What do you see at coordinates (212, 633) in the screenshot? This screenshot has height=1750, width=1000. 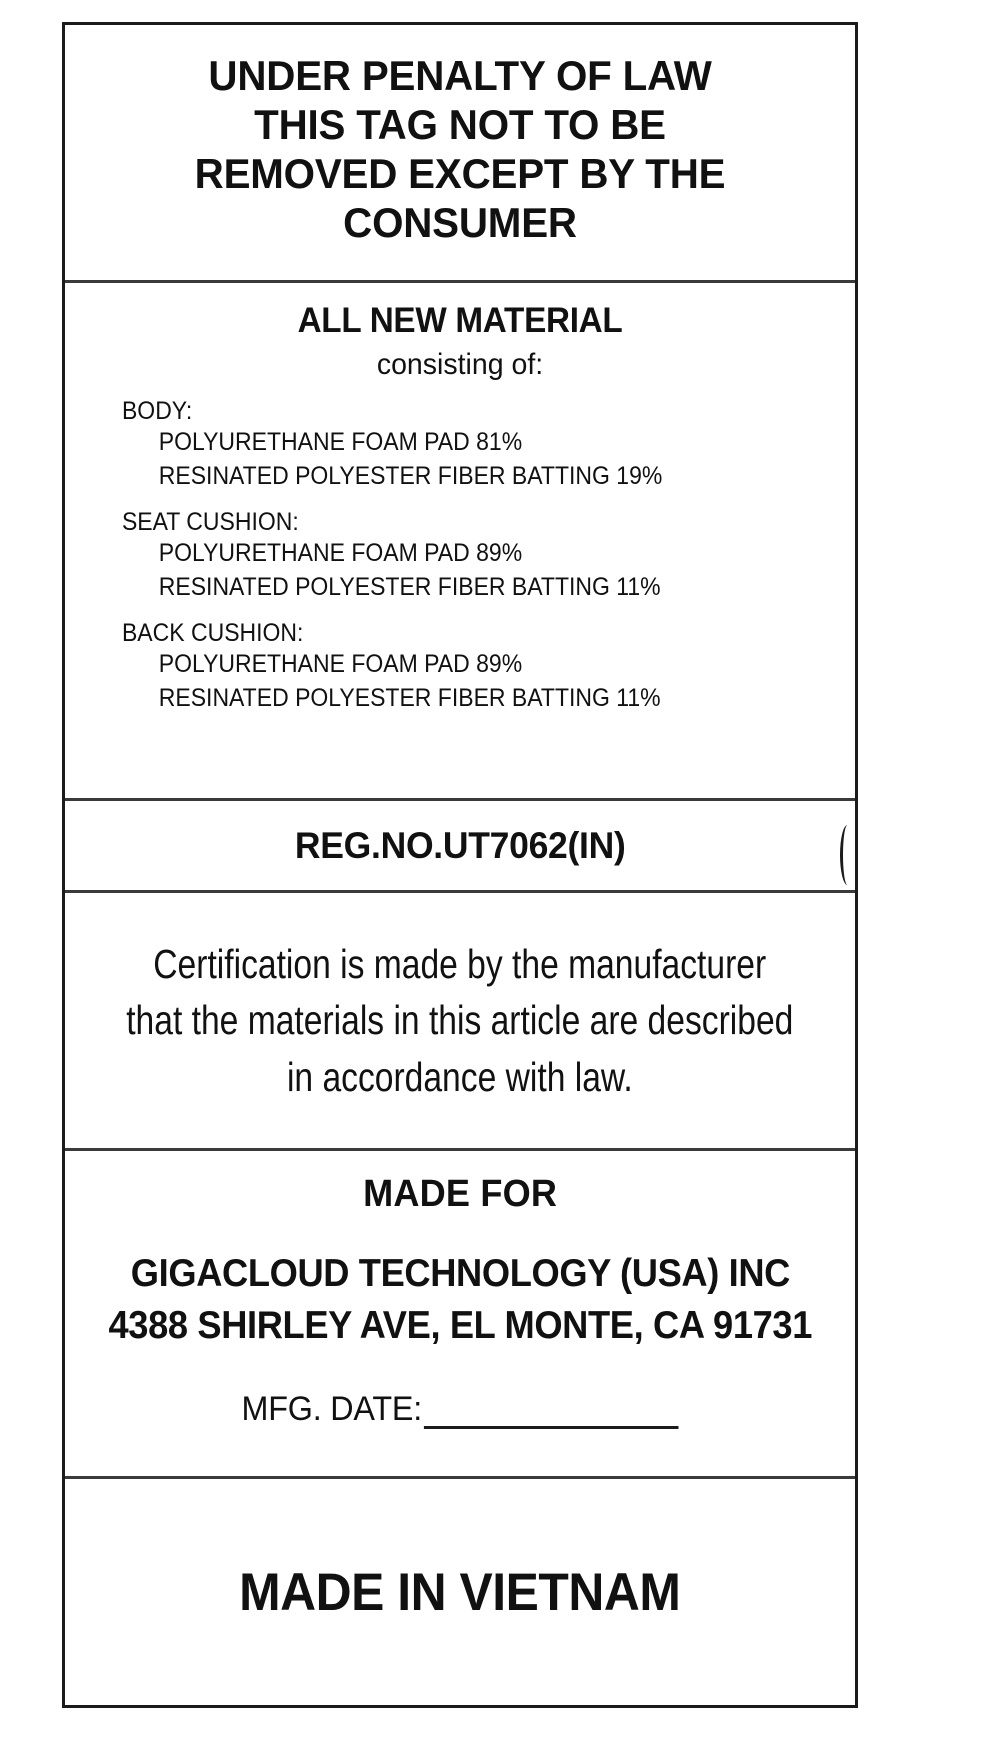 I see `material-group-label: BACK CUSHION:` at bounding box center [212, 633].